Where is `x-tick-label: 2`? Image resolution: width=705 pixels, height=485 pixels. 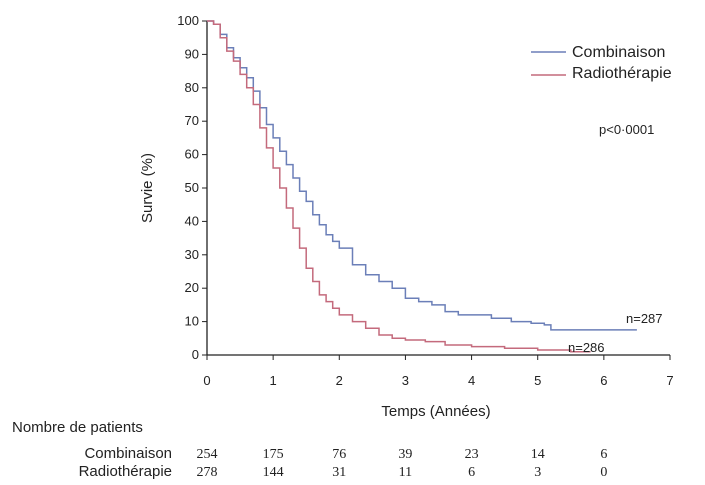 x-tick-label: 2 is located at coordinates (339, 380).